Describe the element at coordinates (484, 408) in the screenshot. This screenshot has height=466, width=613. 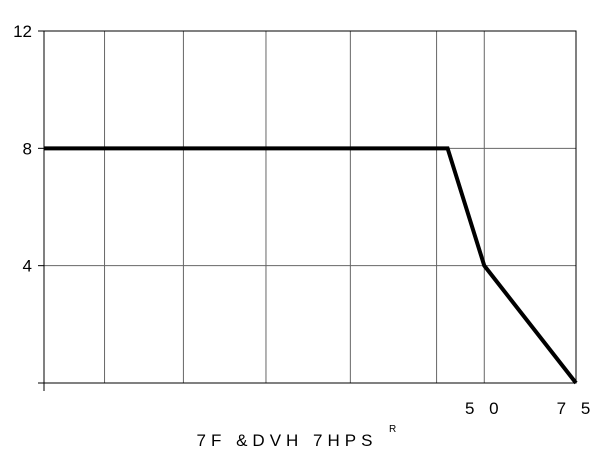
I see `x-tick-label: 5 0` at that location.